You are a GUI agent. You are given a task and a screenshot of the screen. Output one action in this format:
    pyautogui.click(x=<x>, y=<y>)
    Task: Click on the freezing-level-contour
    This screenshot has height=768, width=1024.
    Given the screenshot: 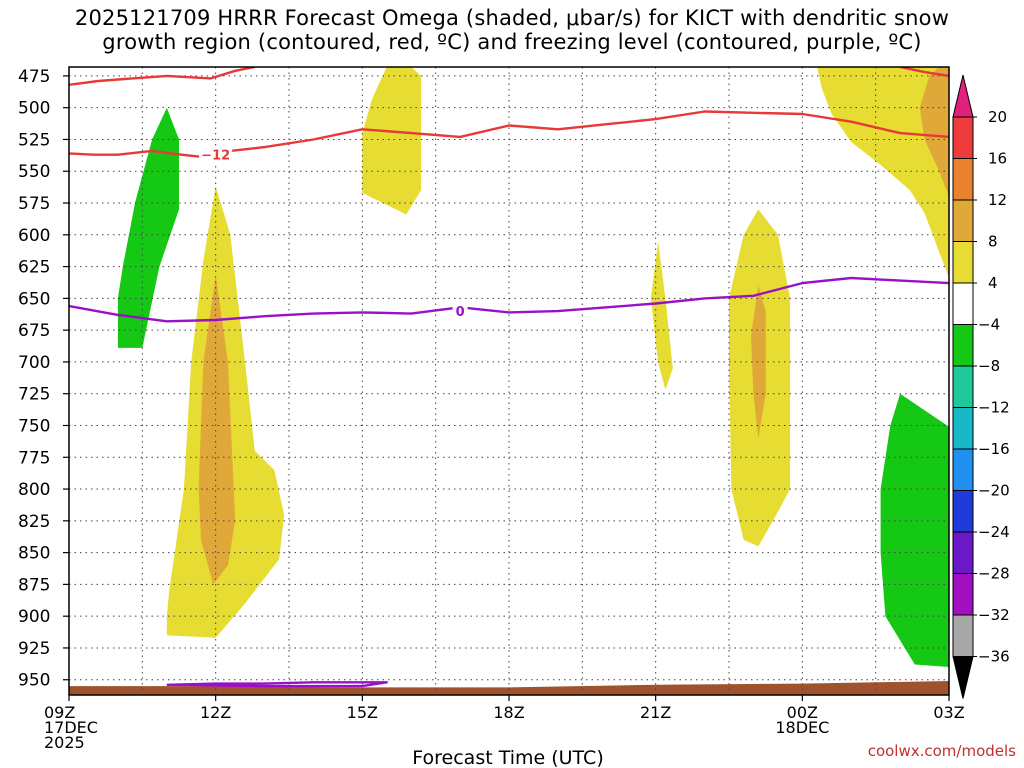 What is the action you would take?
    pyautogui.click(x=509, y=299)
    